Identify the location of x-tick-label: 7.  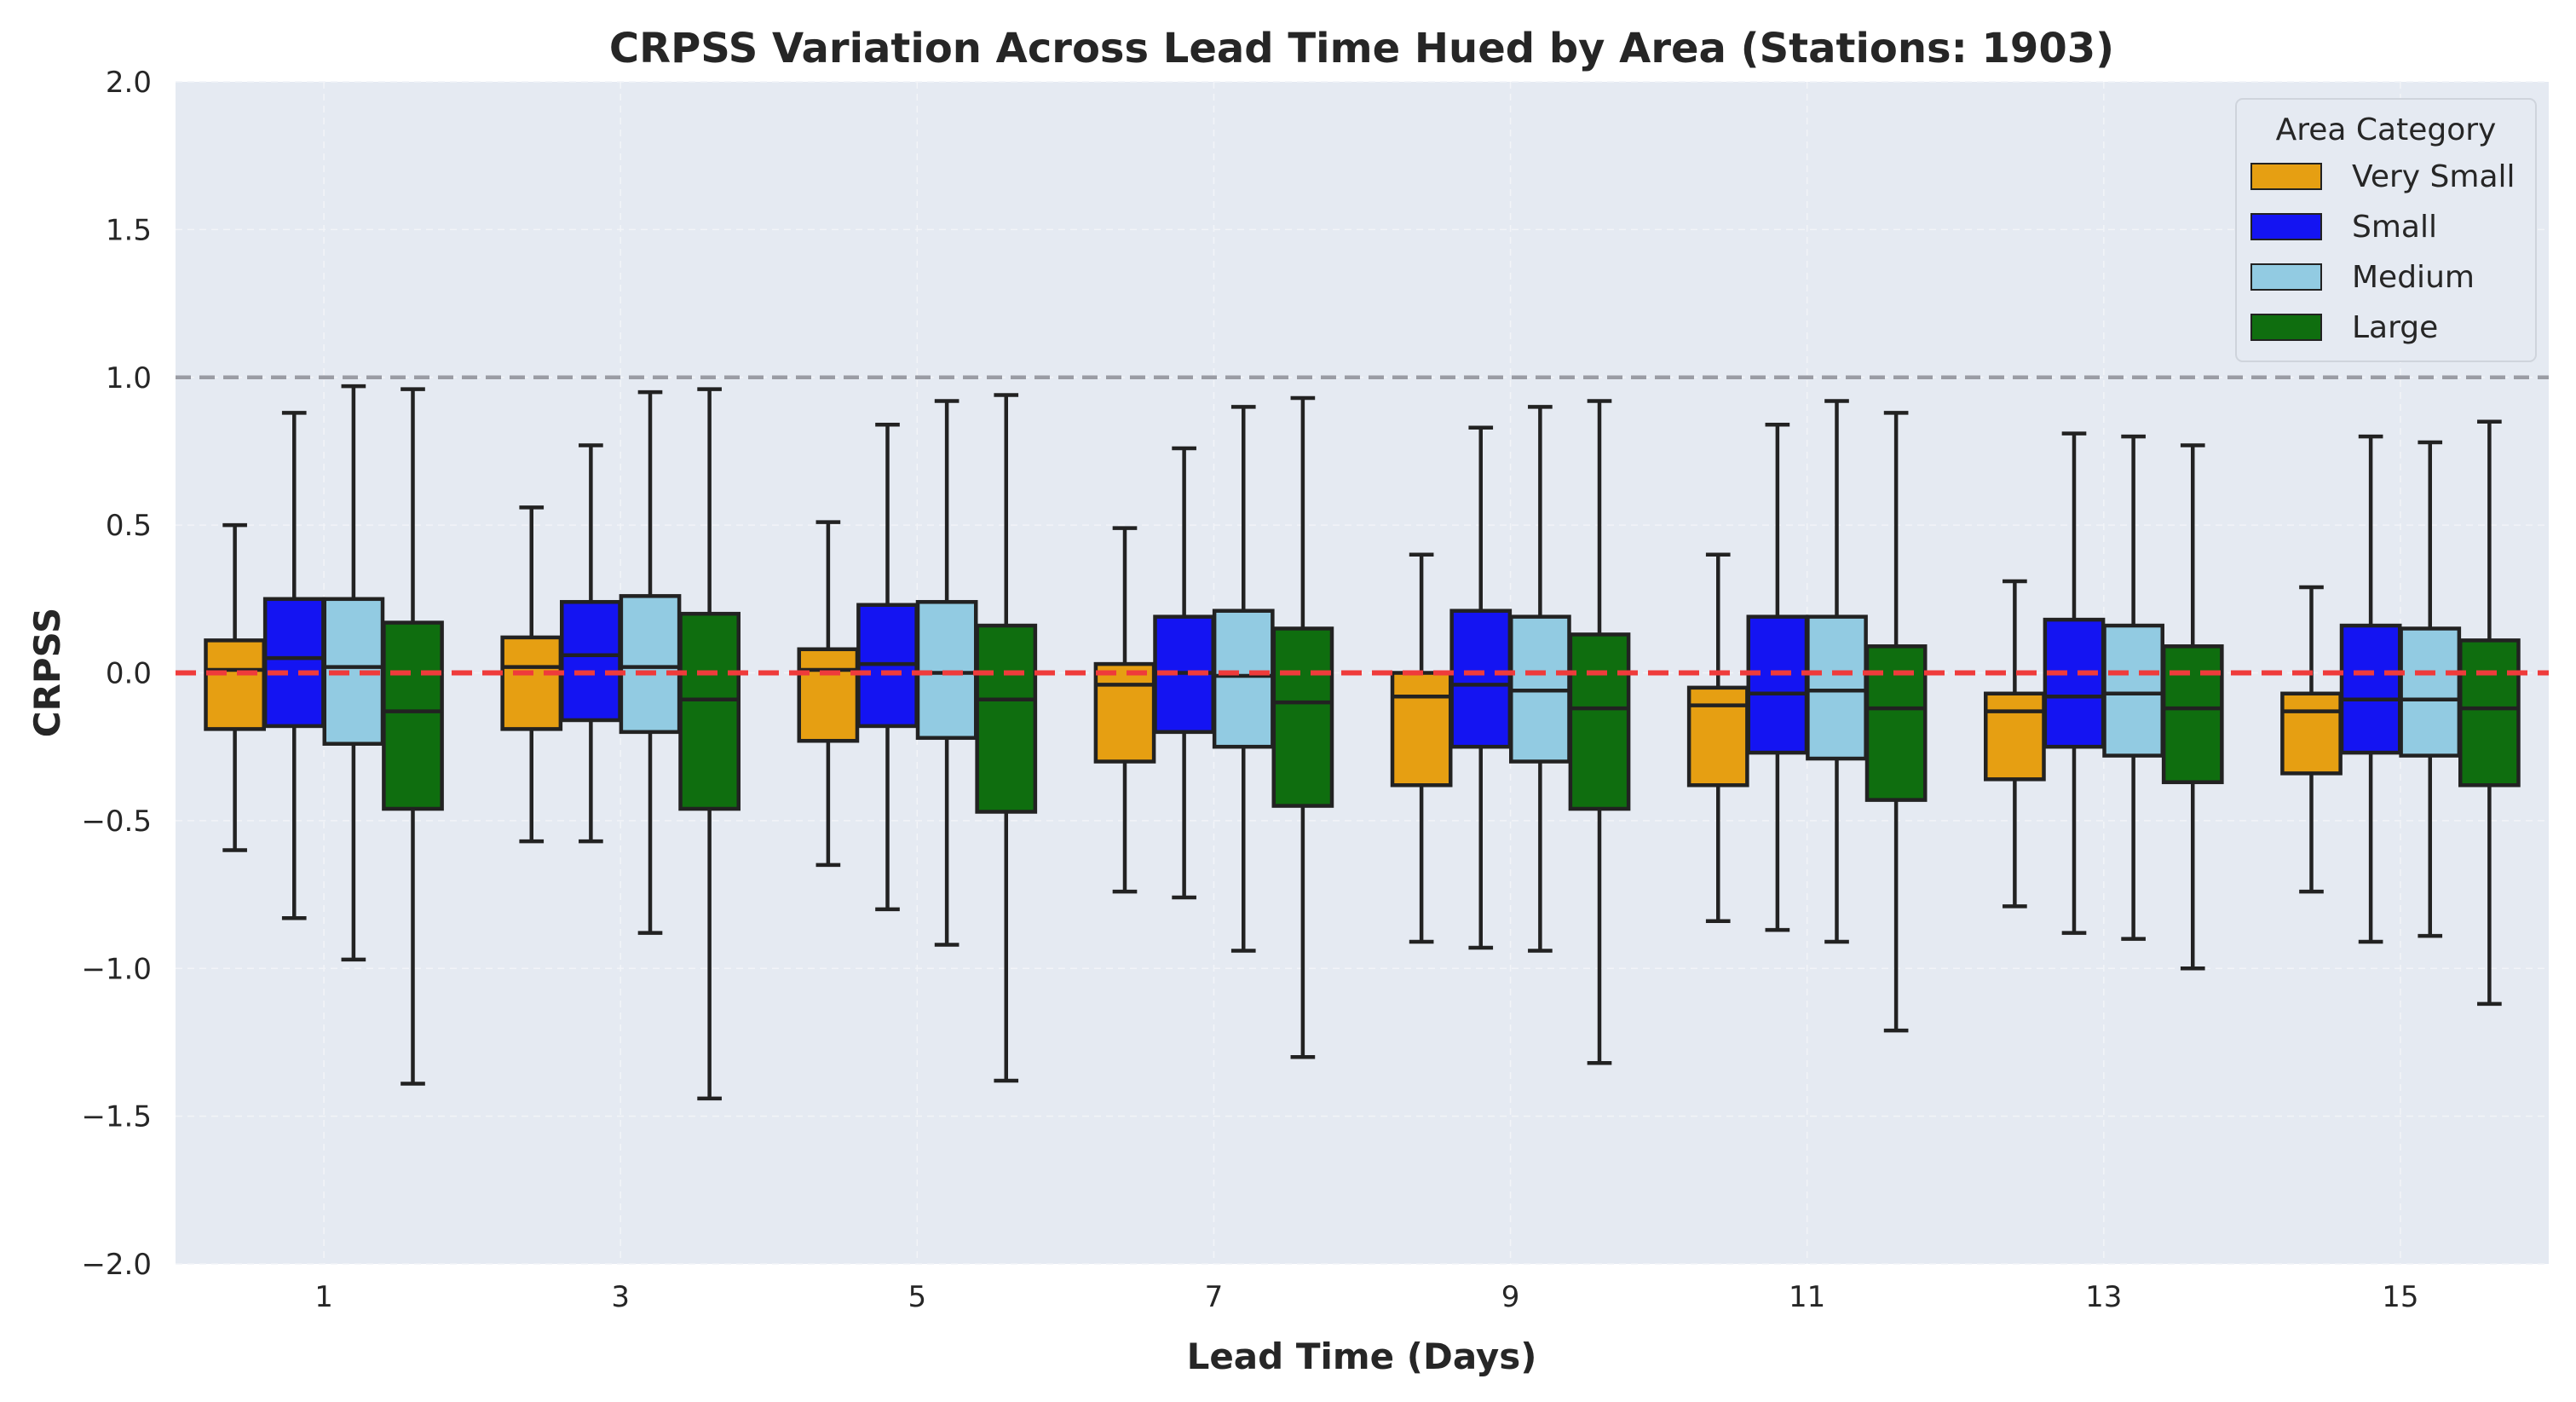
(1214, 1297).